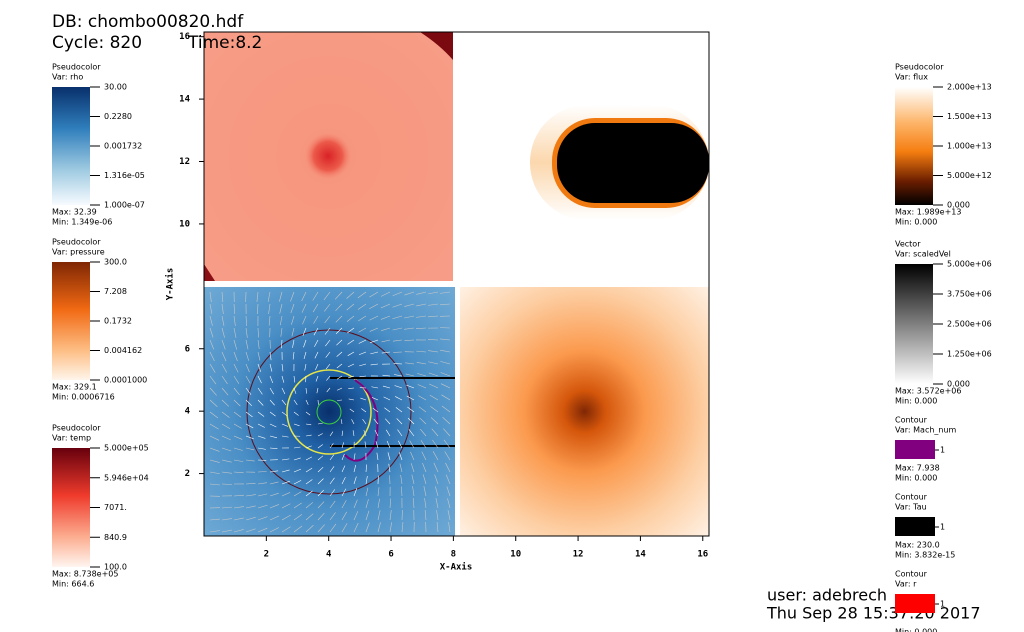 This screenshot has height=632, width=1024. Describe the element at coordinates (906, 584) in the screenshot. I see `legend-var: Var: r` at that location.